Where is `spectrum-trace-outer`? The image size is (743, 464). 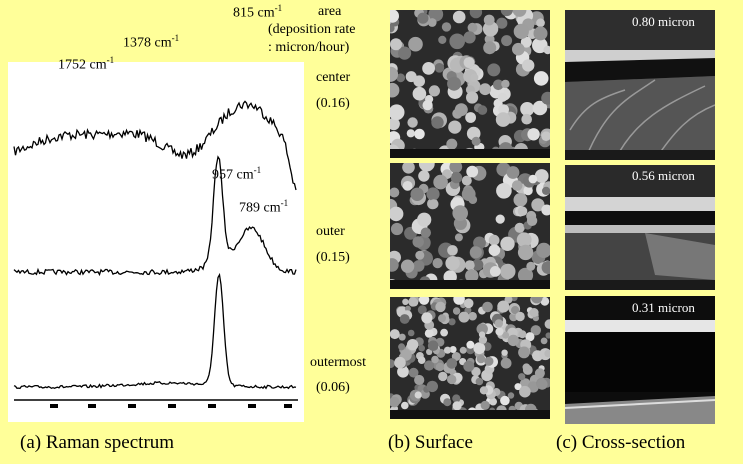 spectrum-trace-outer is located at coordinates (155, 216).